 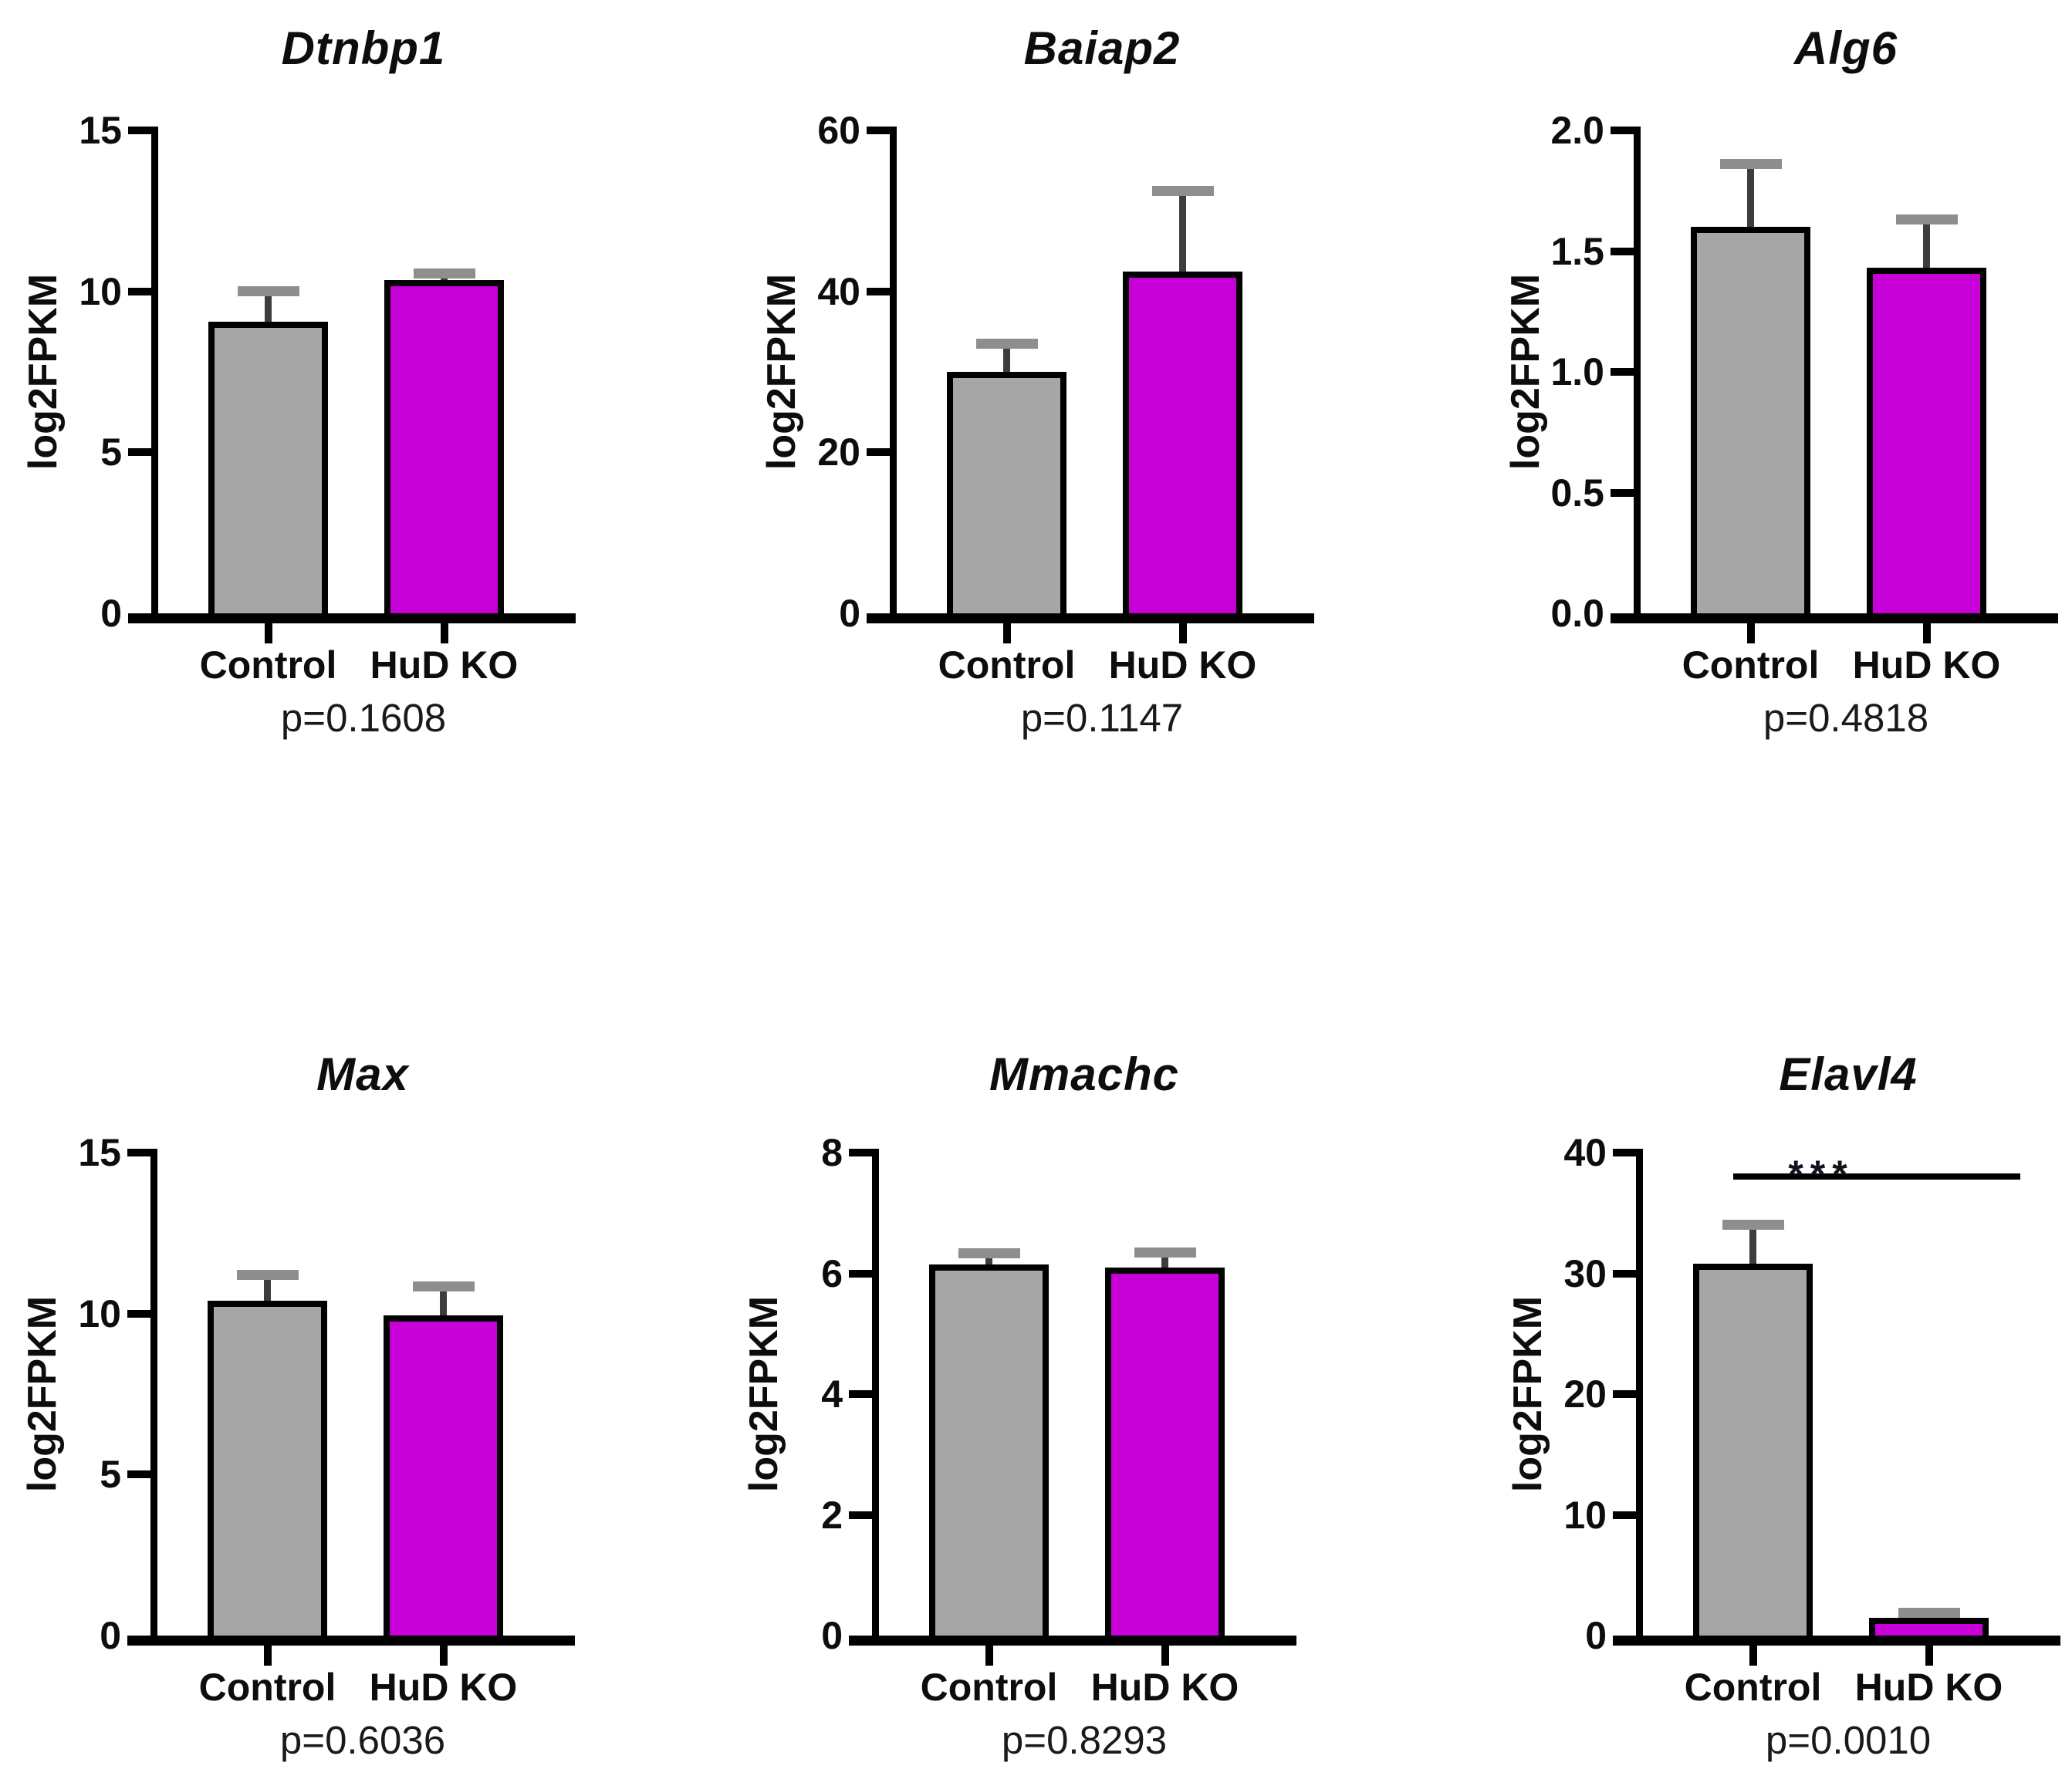 What do you see at coordinates (838, 291) in the screenshot?
I see `y-tick-label: 40` at bounding box center [838, 291].